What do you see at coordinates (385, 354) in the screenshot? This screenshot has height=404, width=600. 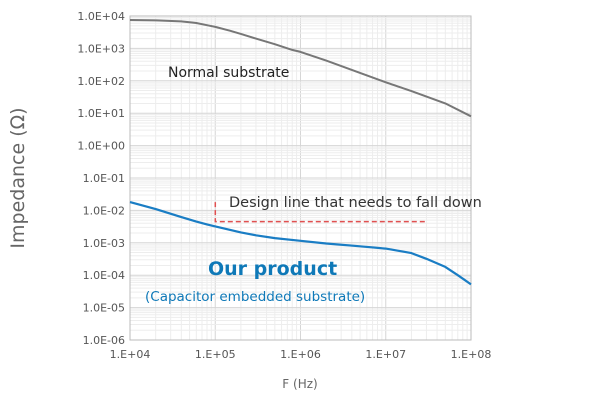 I see `x-tick-label: 1.E+07` at bounding box center [385, 354].